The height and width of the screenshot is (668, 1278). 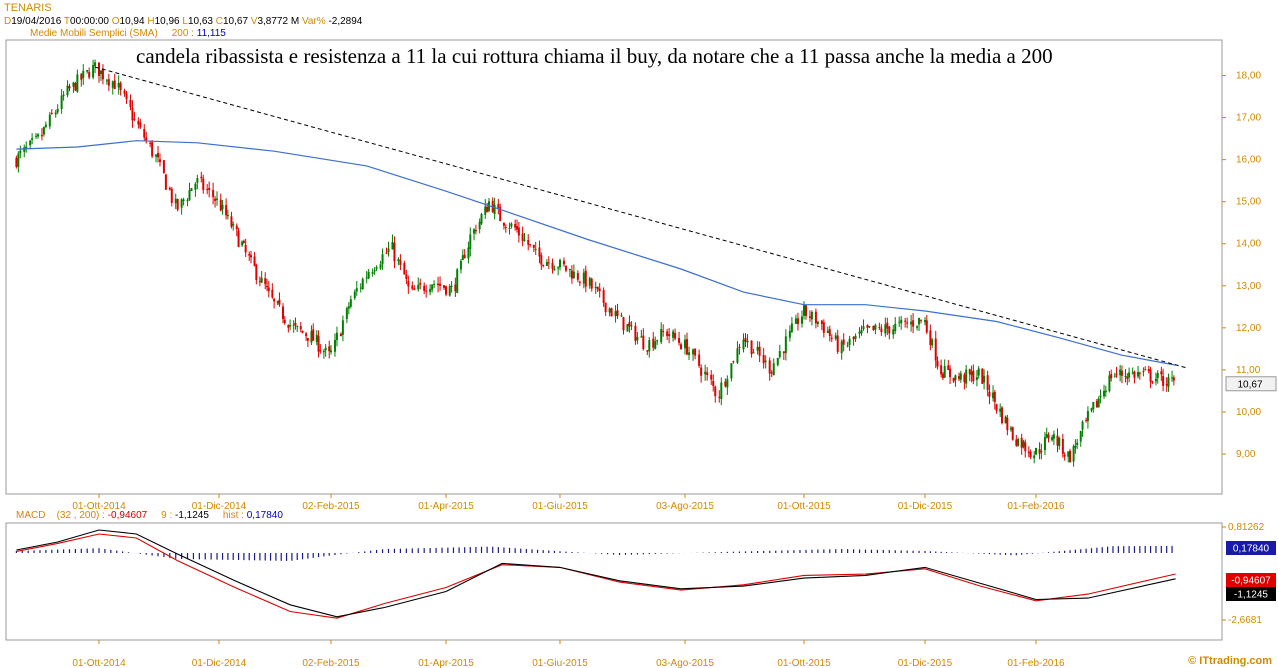 I want to click on x-tick-label: 01-Apr-2015, so click(x=446, y=506).